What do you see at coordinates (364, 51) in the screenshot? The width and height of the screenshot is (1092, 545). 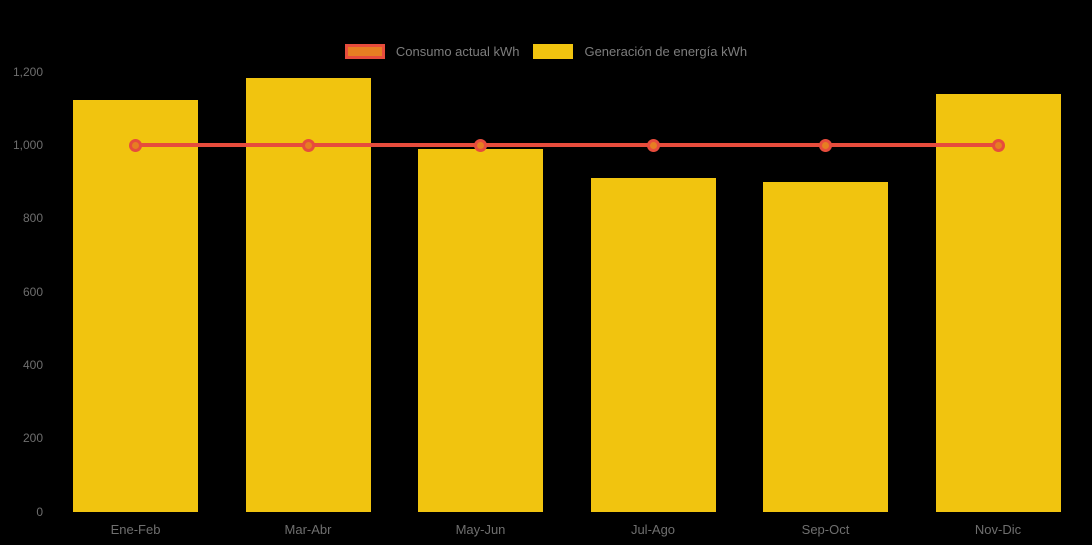 I see `legend-swatch-consumo-icon` at bounding box center [364, 51].